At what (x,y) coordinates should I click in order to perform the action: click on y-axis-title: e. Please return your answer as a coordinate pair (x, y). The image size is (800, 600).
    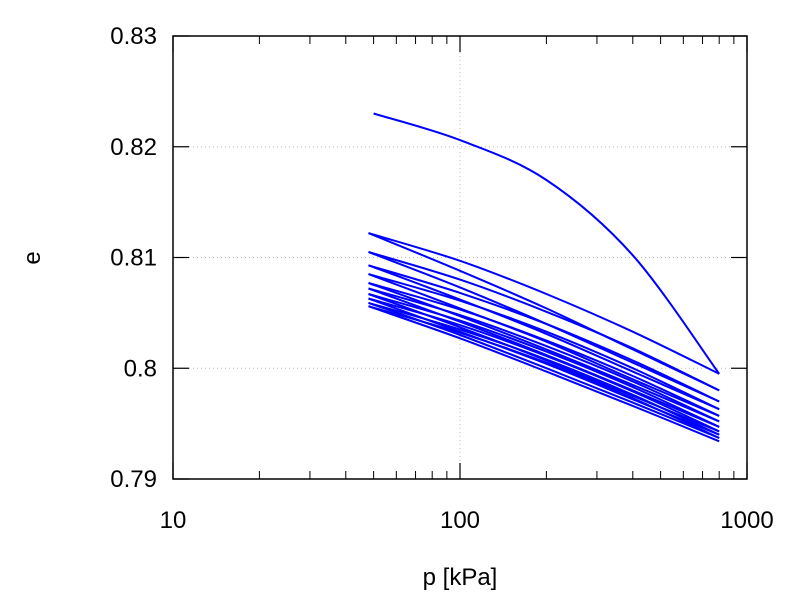
    Looking at the image, I should click on (32, 257).